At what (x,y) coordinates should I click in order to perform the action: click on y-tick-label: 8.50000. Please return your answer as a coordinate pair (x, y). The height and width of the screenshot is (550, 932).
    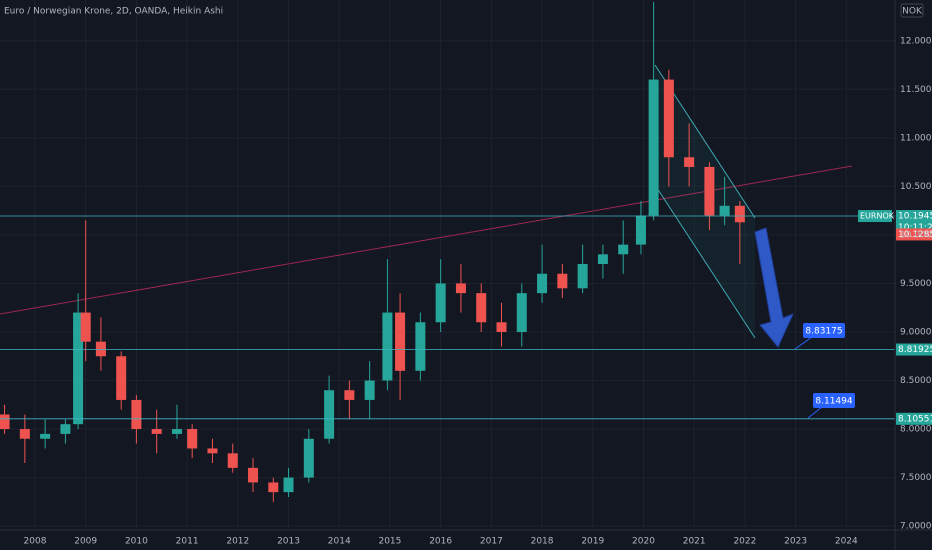
    Looking at the image, I should click on (916, 381).